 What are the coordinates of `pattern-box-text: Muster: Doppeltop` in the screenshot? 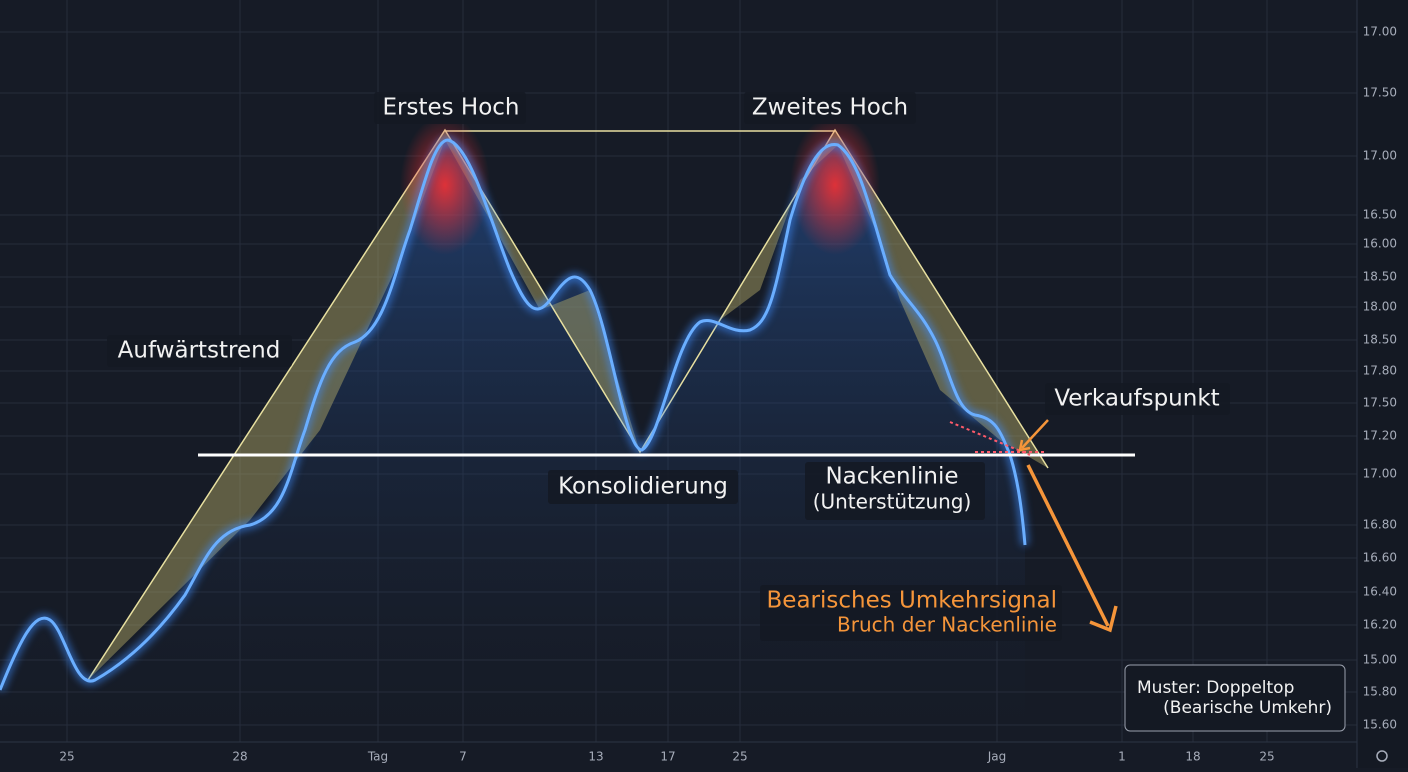 It's located at (1215, 688).